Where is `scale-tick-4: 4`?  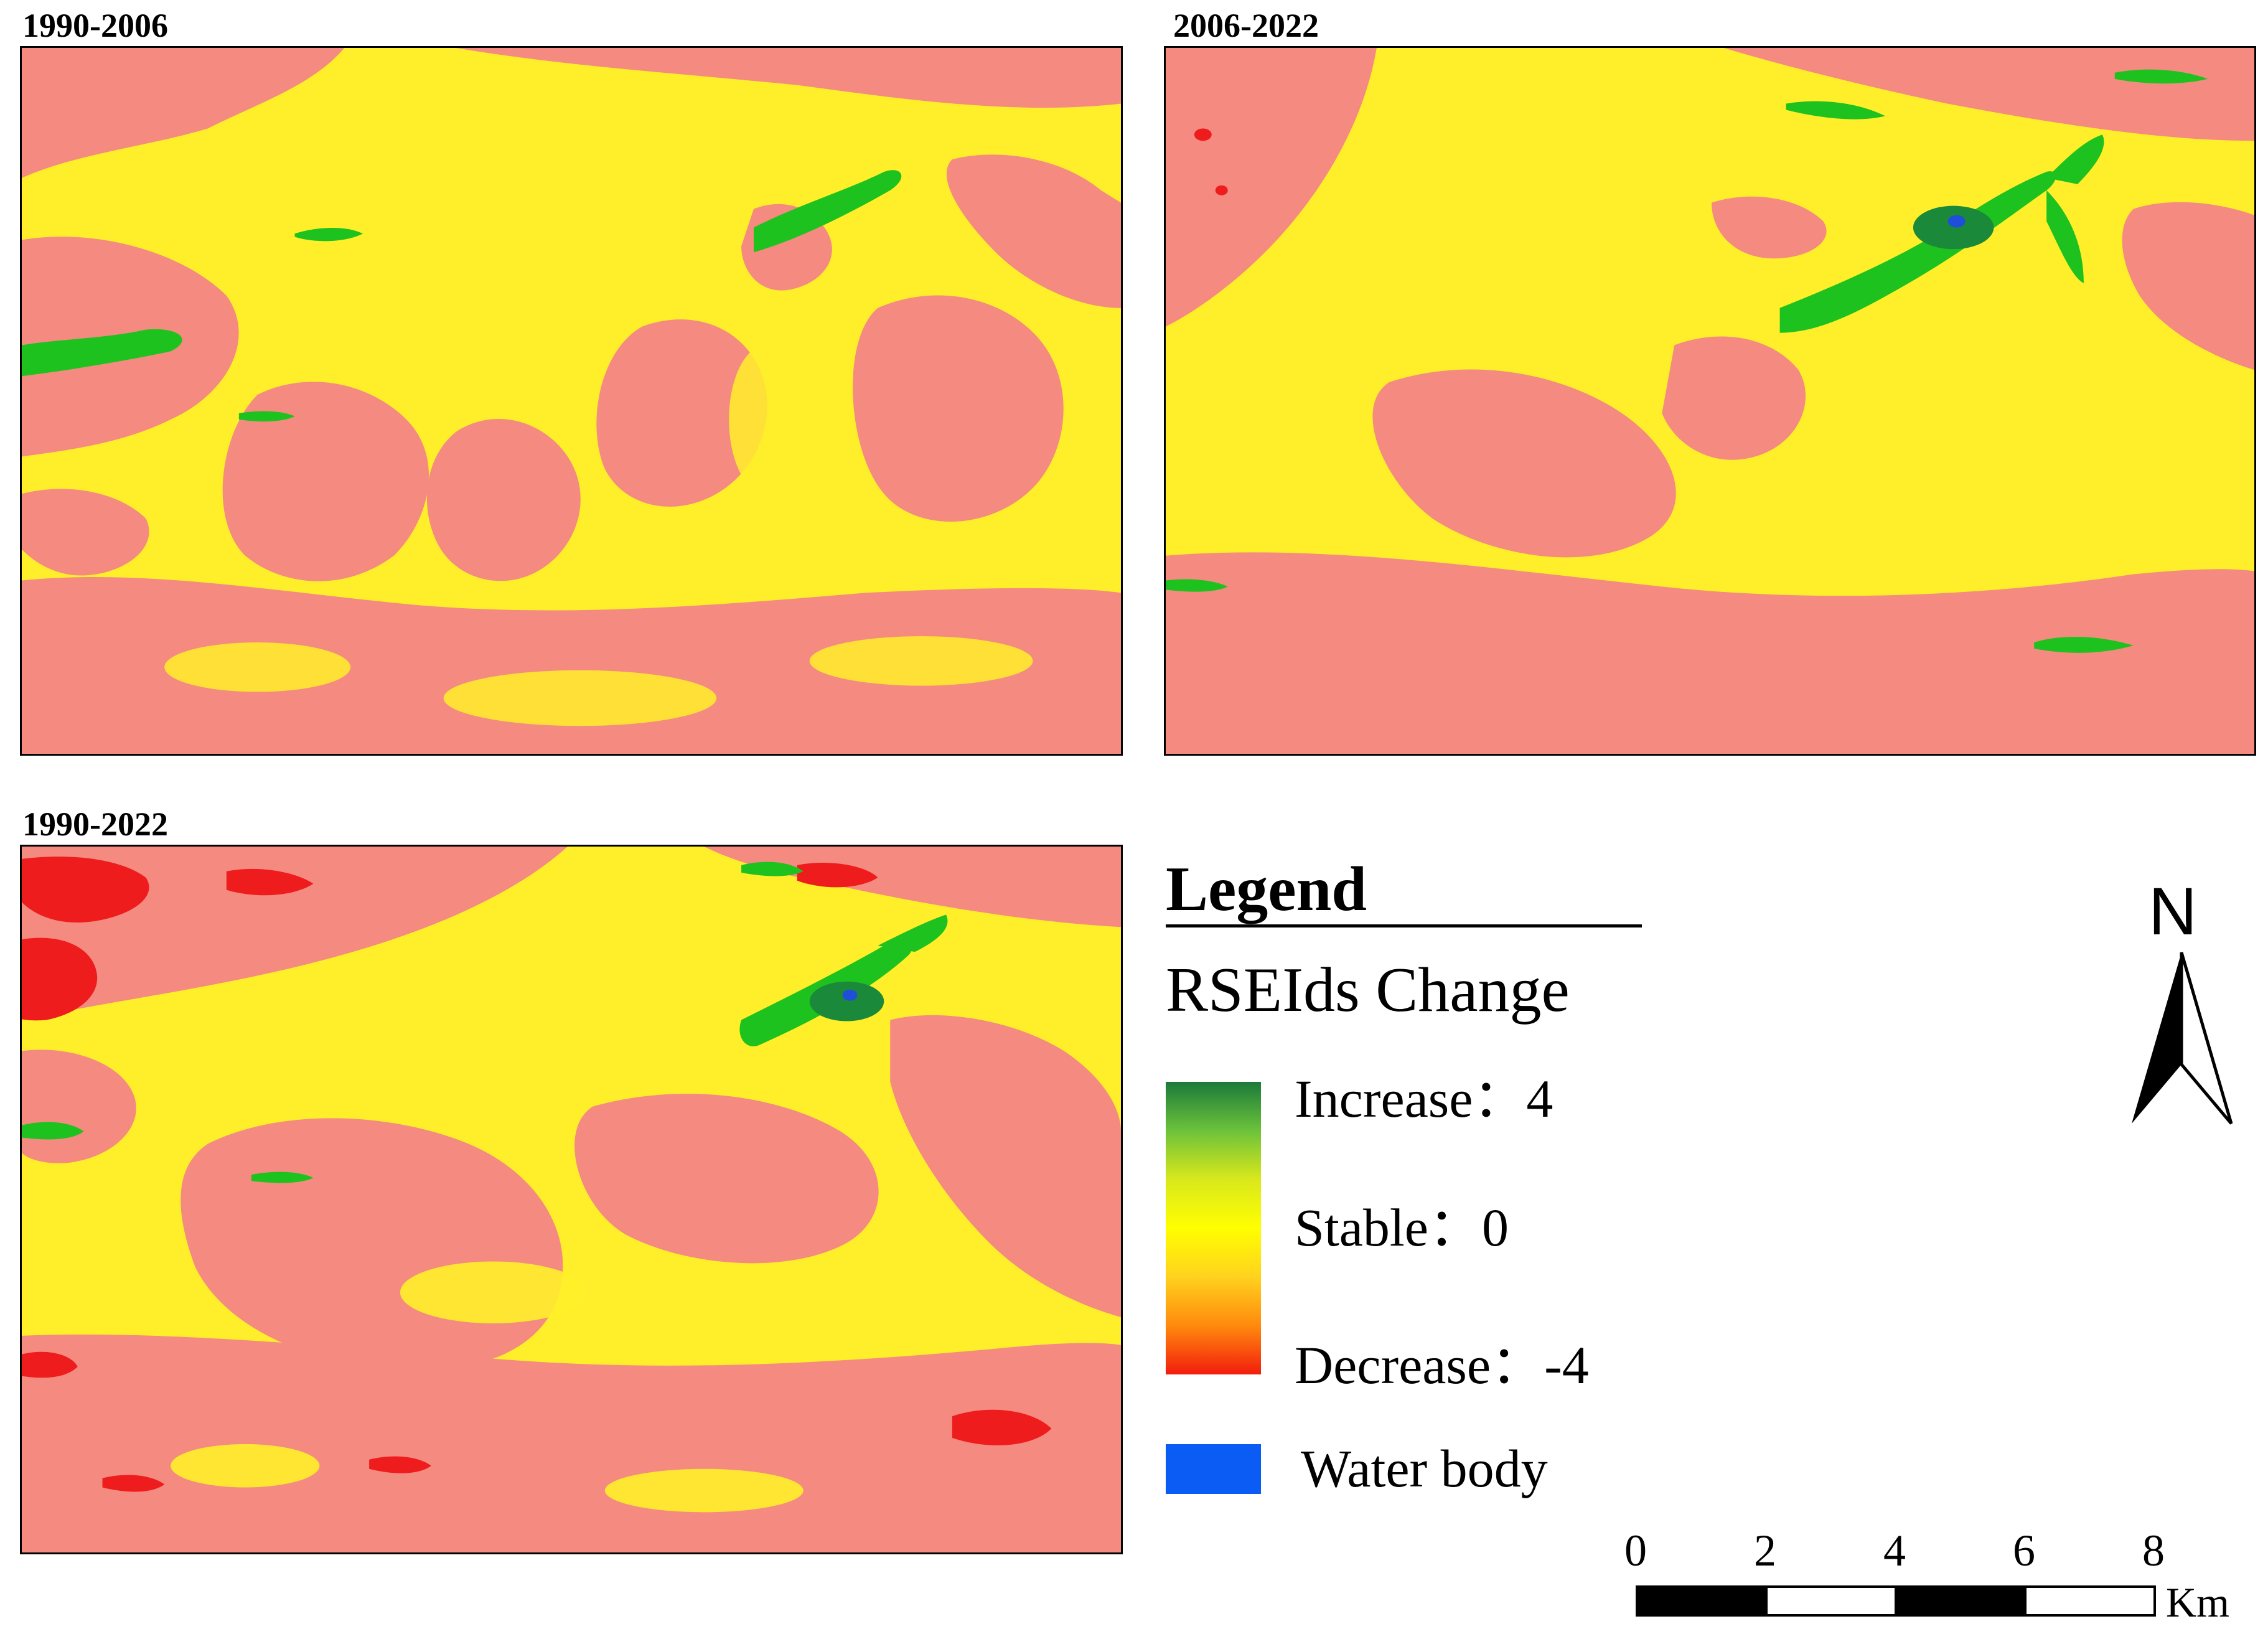 scale-tick-4: 4 is located at coordinates (1895, 1551).